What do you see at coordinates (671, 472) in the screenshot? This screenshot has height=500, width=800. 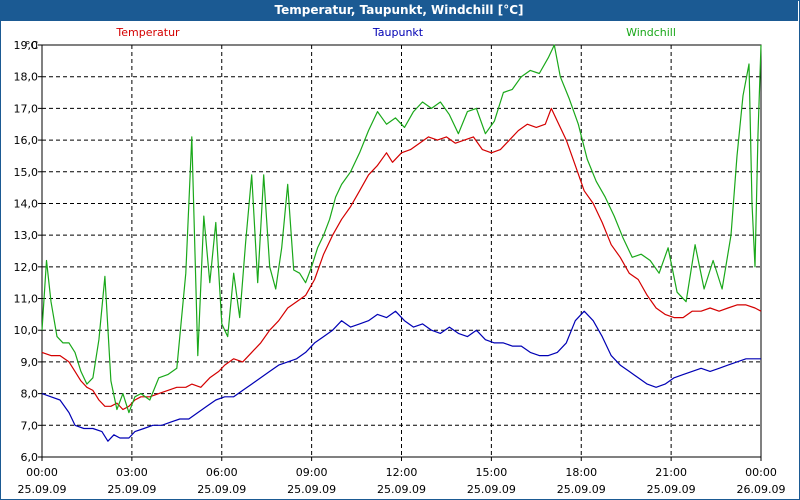 I see `x-tick-time: 21:00` at bounding box center [671, 472].